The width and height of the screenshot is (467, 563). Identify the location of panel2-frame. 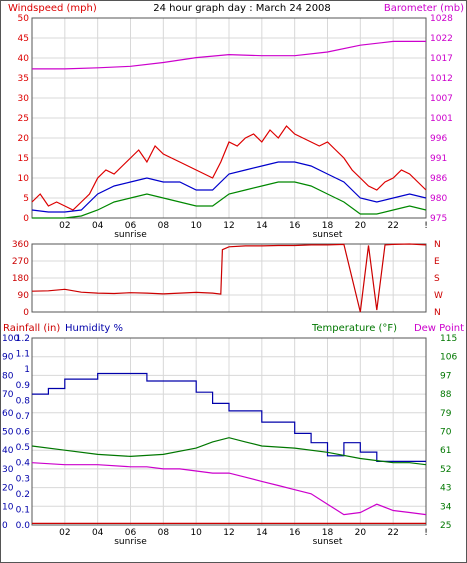
(229, 278).